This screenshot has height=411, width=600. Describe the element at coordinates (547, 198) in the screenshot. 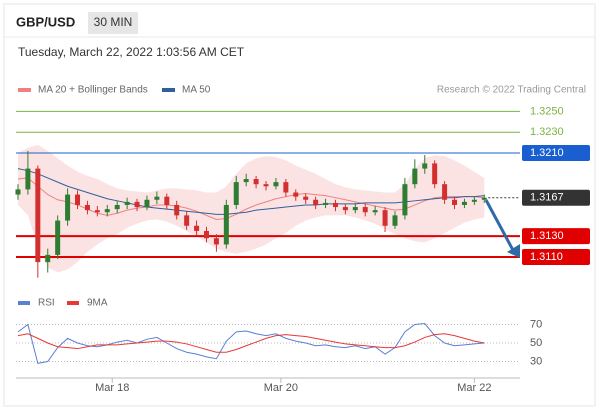

I see `level-label: 1.3167` at that location.